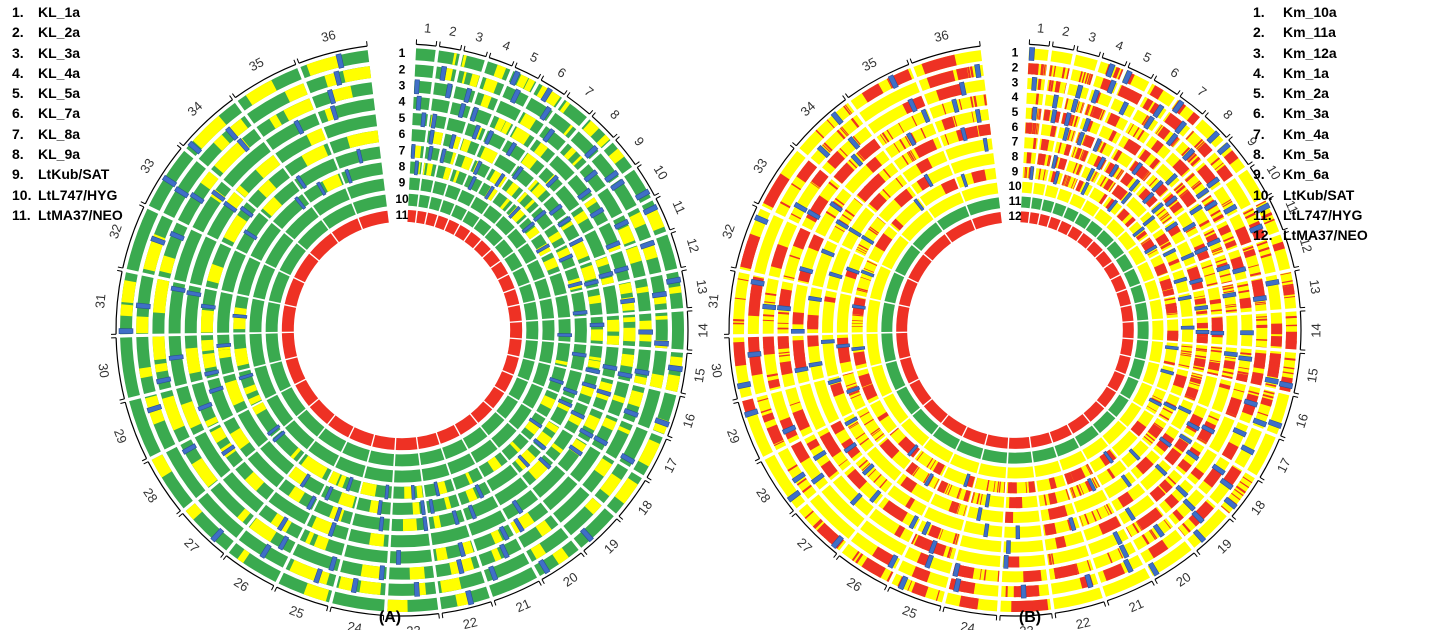  What do you see at coordinates (1040, 28) in the screenshot?
I see `chromosome-label: 1` at bounding box center [1040, 28].